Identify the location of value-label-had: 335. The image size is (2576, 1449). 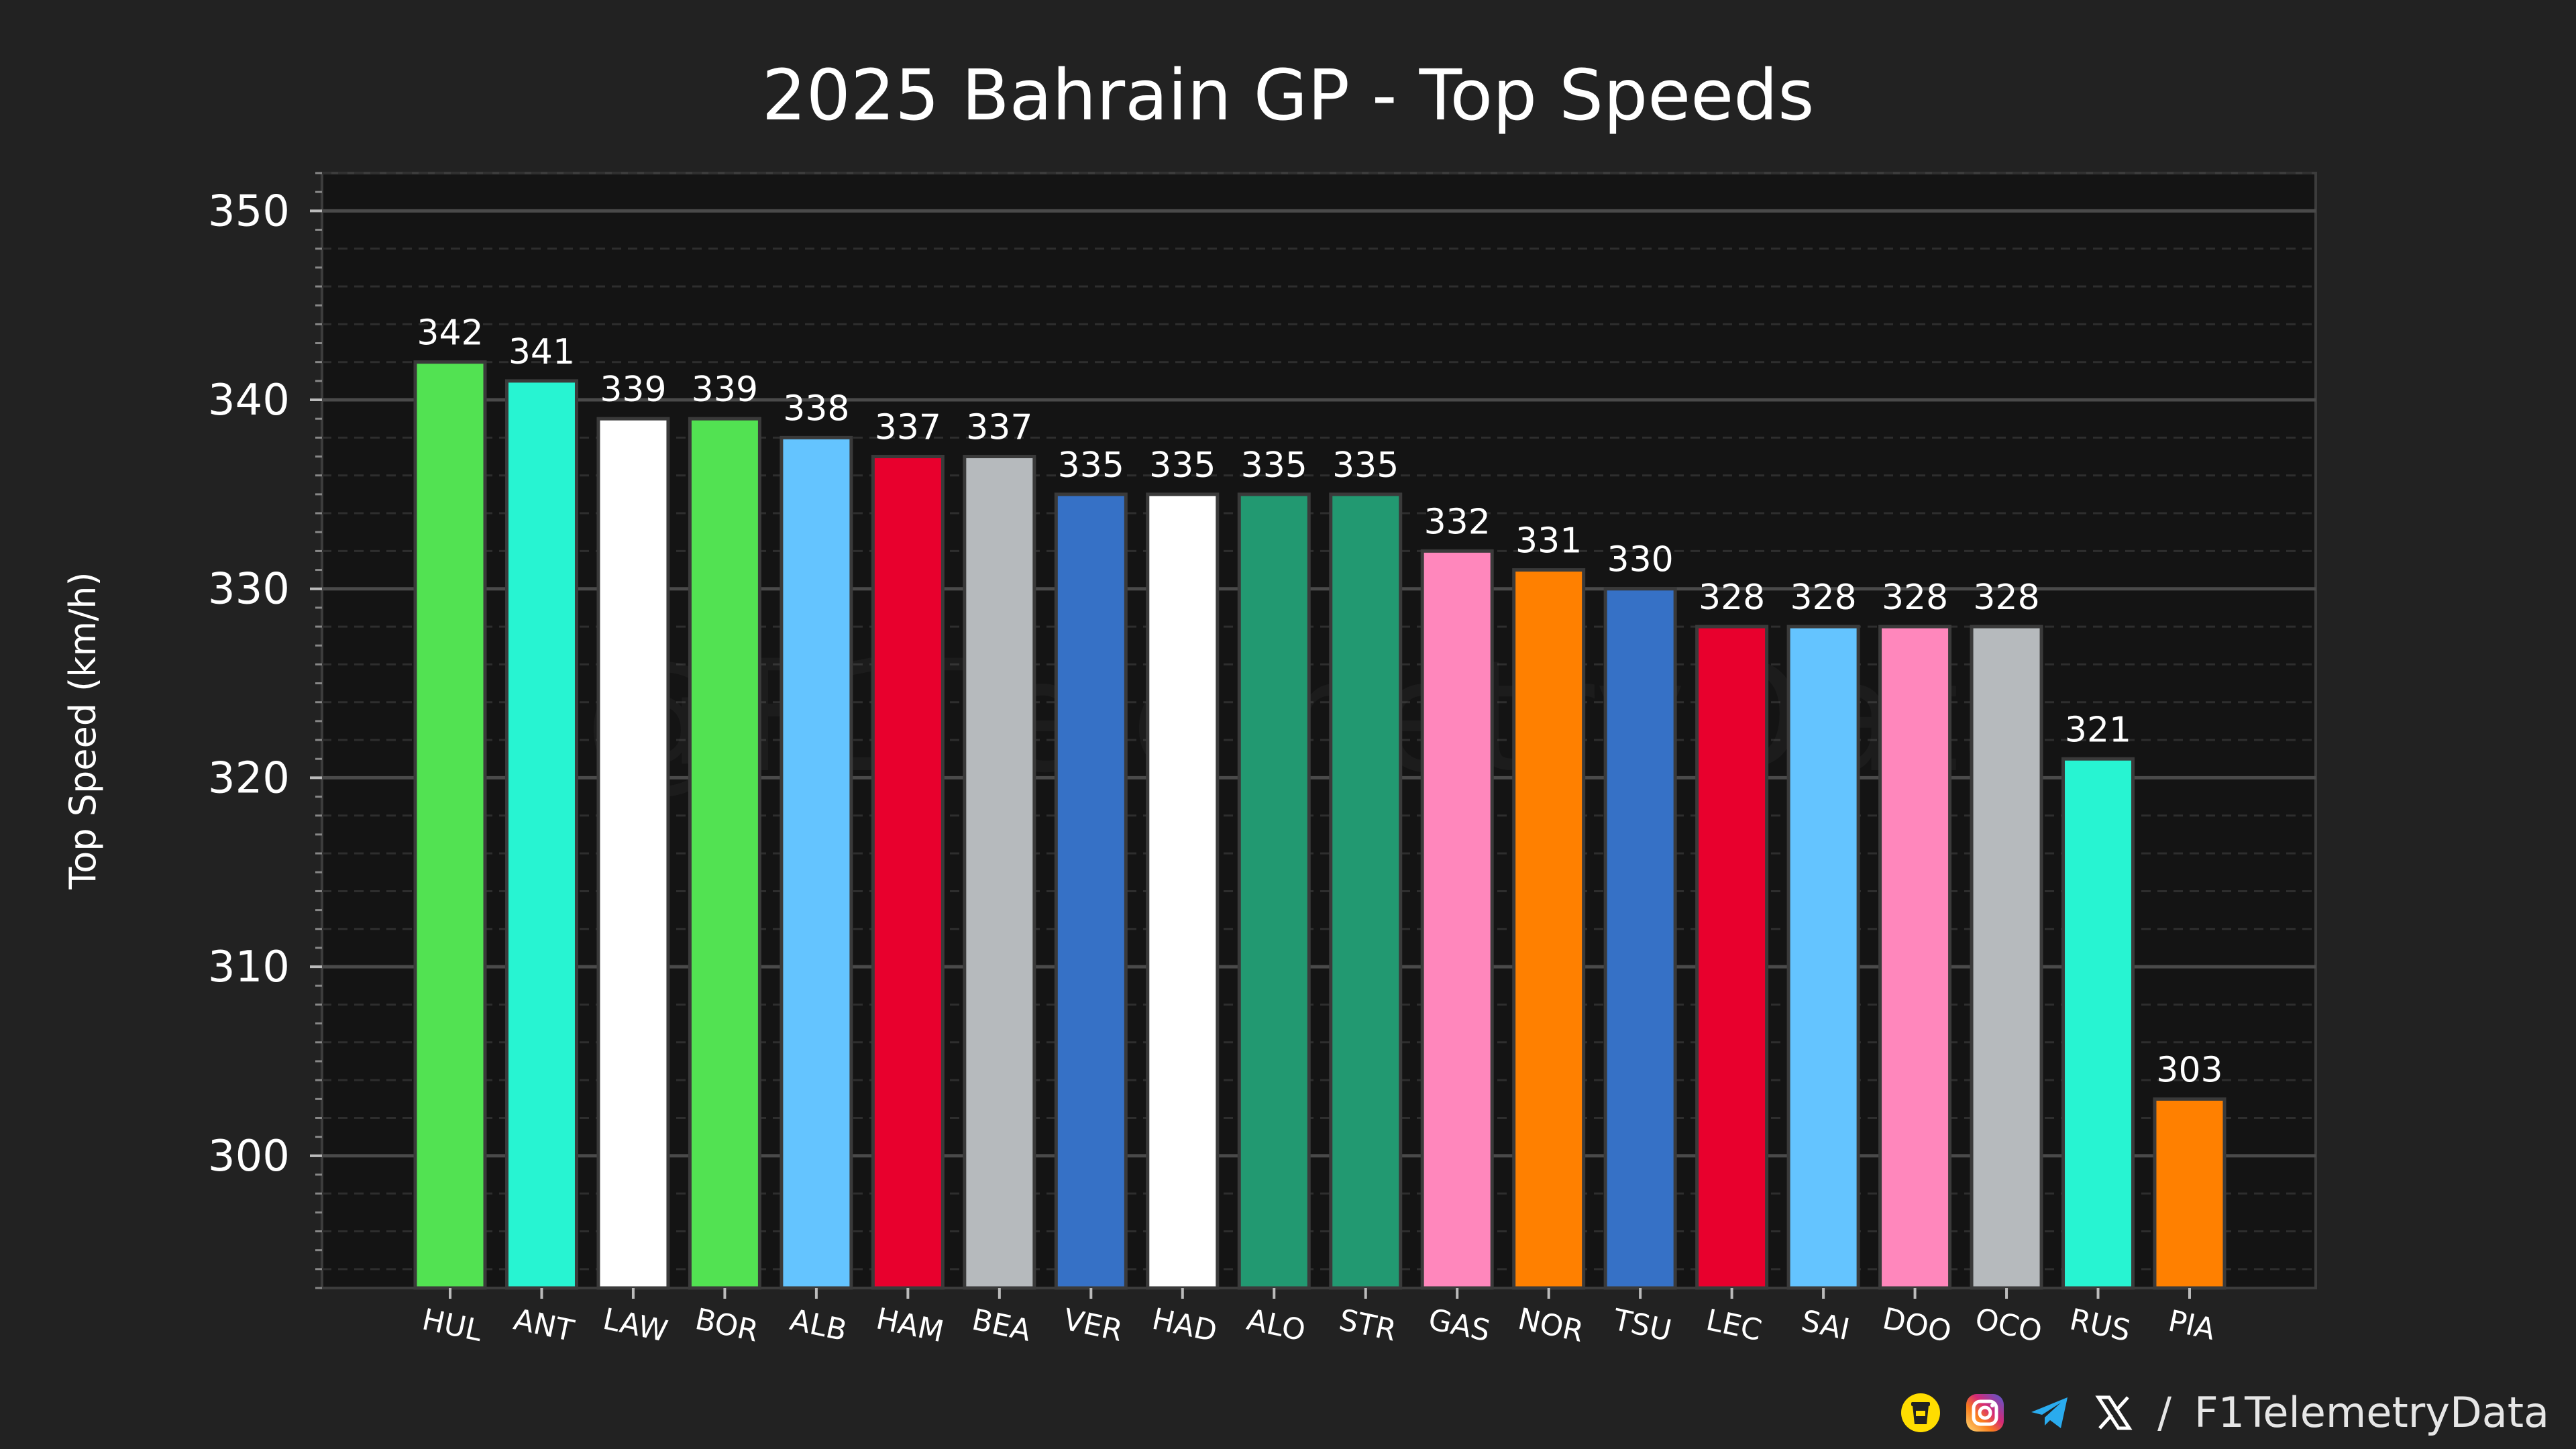
(1182, 465).